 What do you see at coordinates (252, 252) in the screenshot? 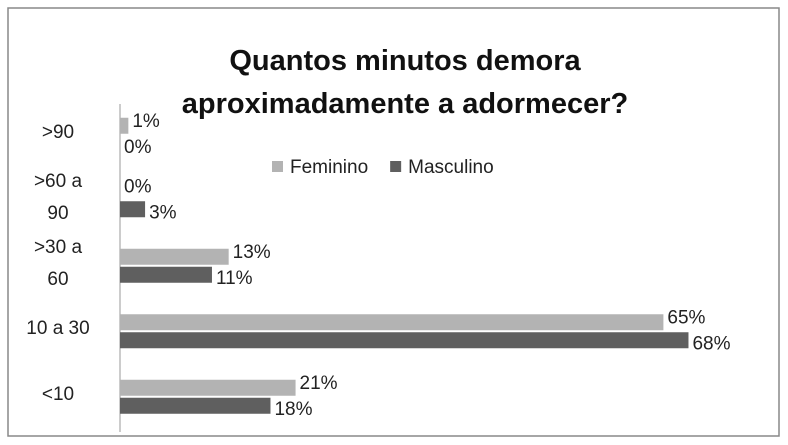
I see `value-label: 13%` at bounding box center [252, 252].